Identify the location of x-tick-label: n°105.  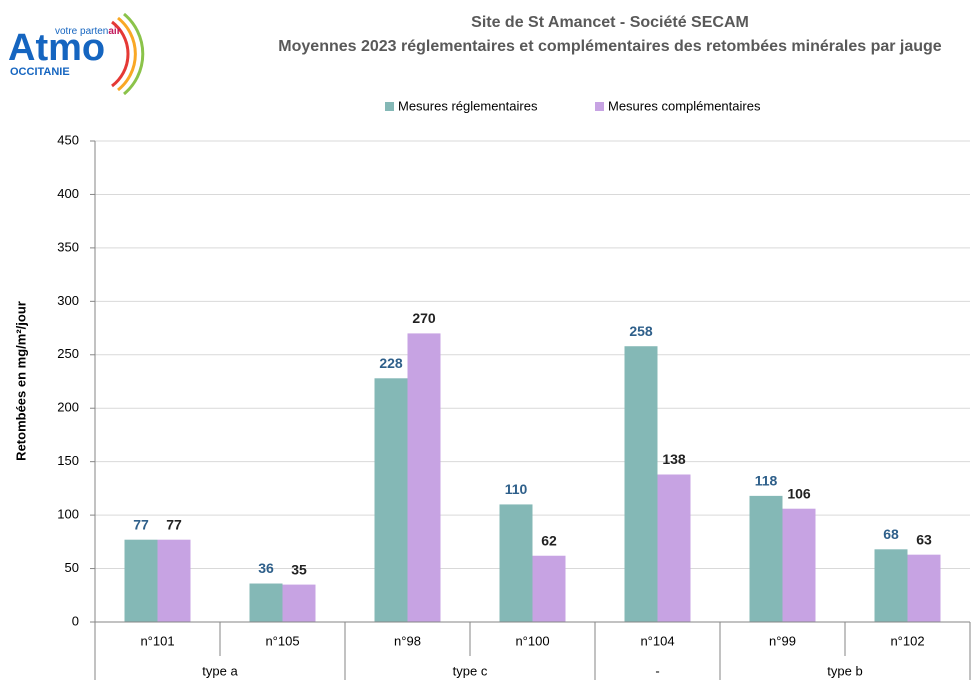
(282, 640).